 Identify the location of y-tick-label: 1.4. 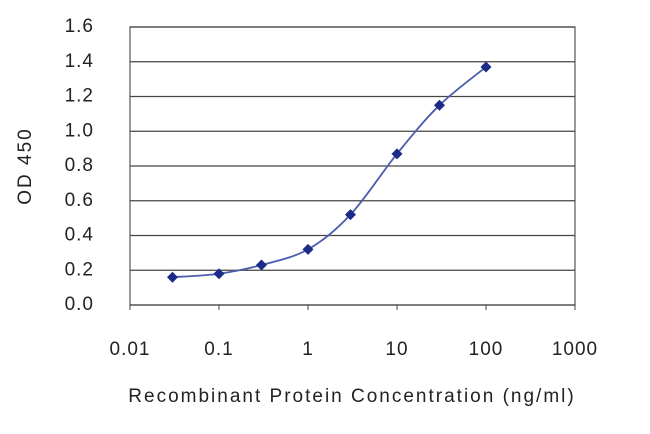
(79, 61).